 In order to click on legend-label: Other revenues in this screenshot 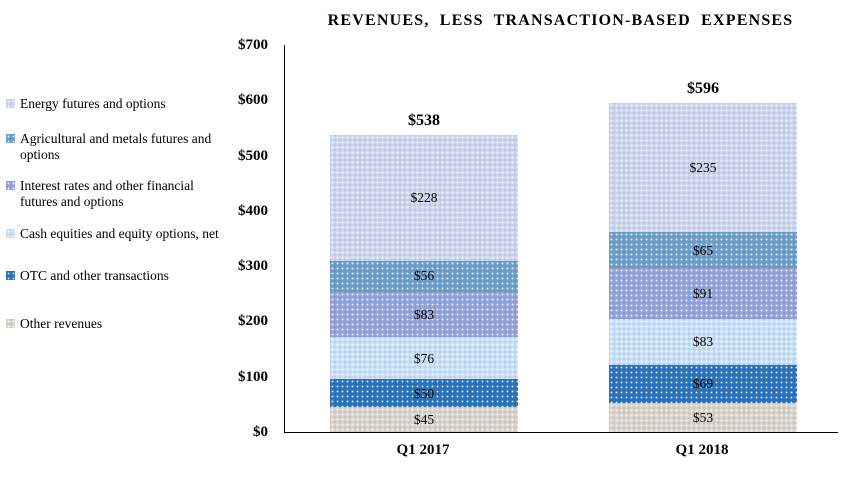, I will do `click(61, 323)`.